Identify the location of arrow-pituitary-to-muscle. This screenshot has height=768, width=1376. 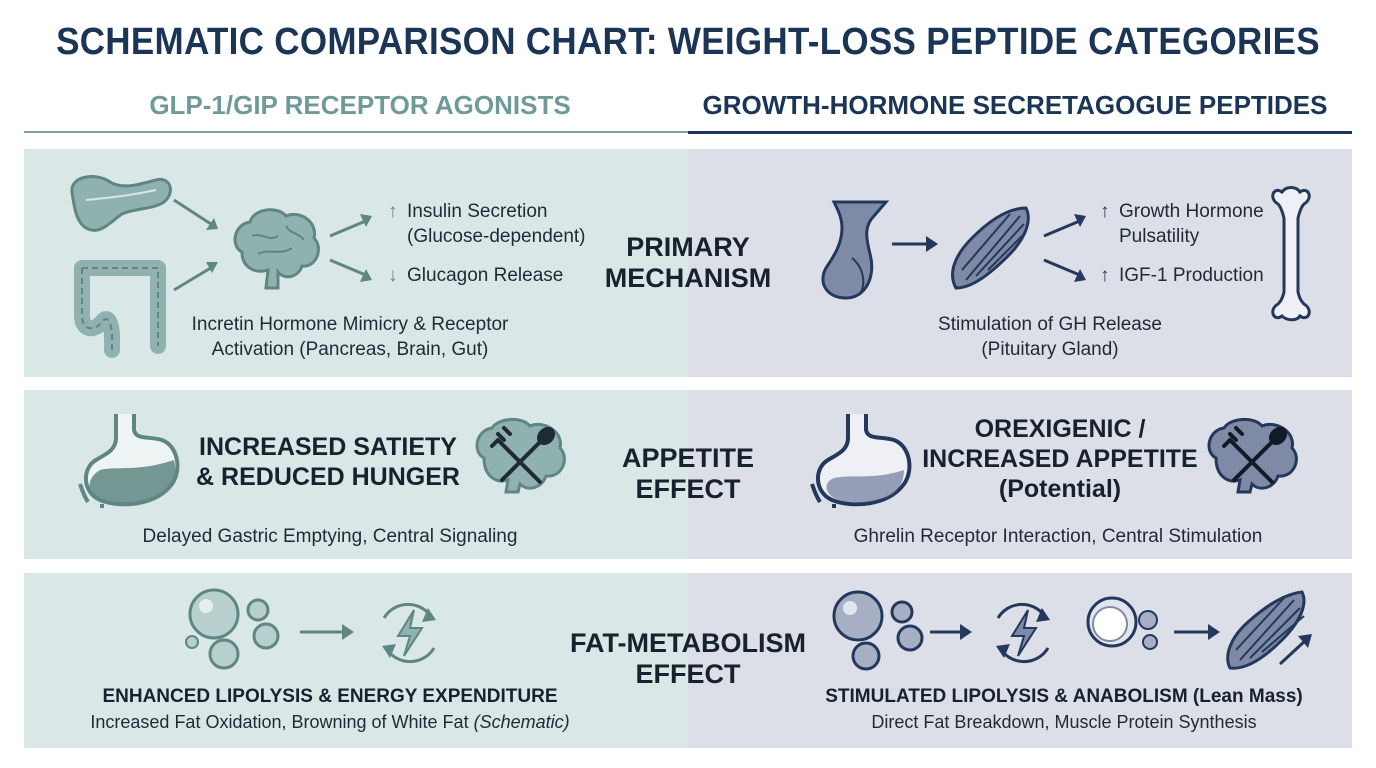
(915, 244).